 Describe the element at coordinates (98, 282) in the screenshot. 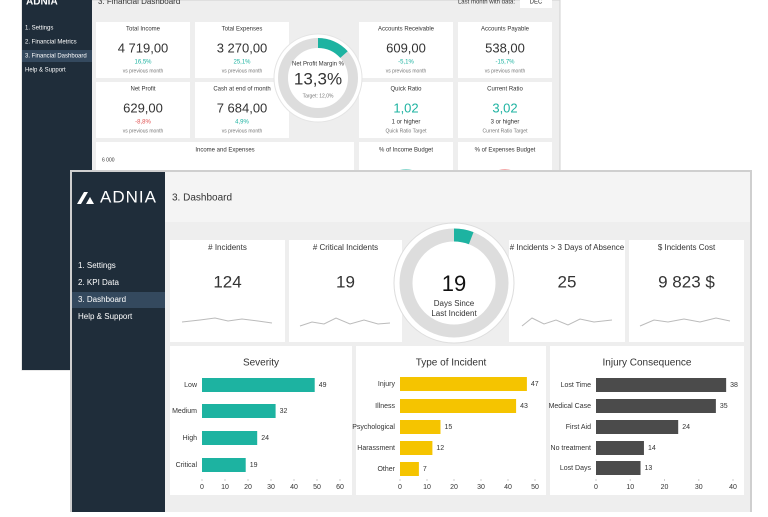

I see `menu-item: 2. KPI Data` at that location.